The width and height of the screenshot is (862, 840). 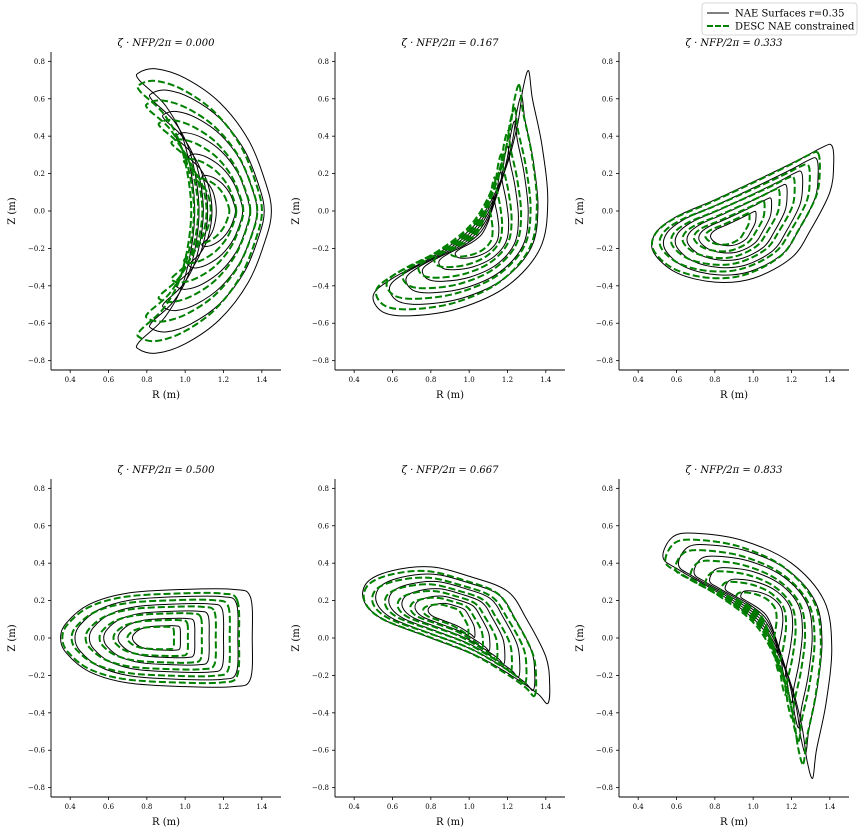 What do you see at coordinates (320, 249) in the screenshot?
I see `y-tick-label: −0.2` at bounding box center [320, 249].